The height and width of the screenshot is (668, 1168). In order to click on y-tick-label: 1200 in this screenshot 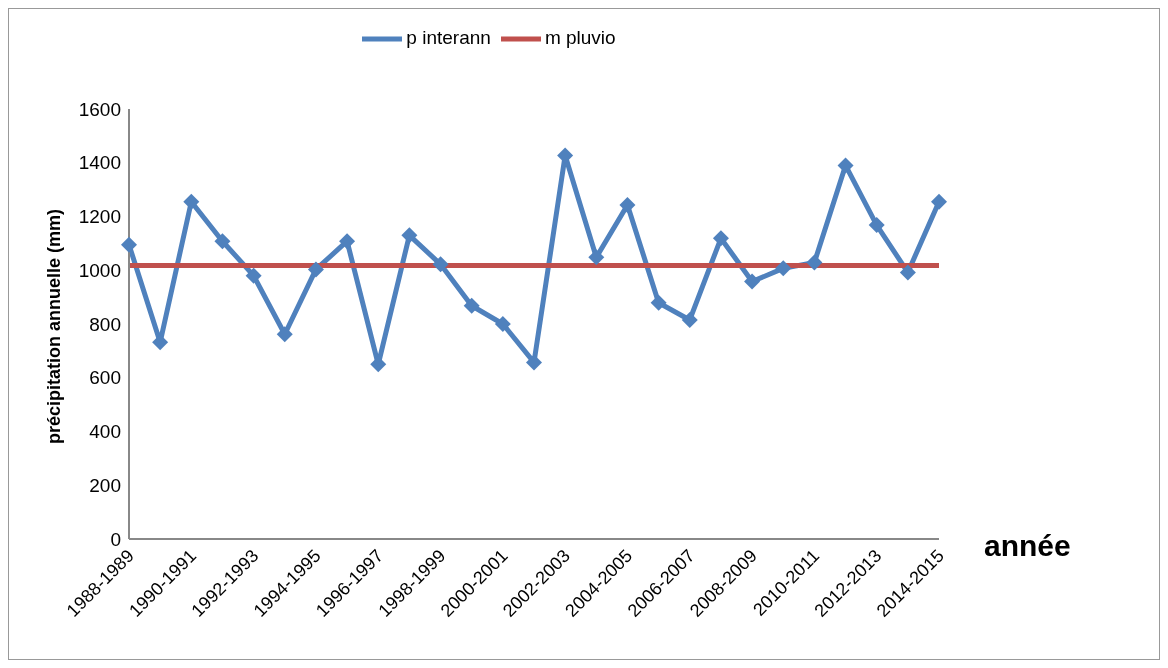, I will do `click(99, 217)`.